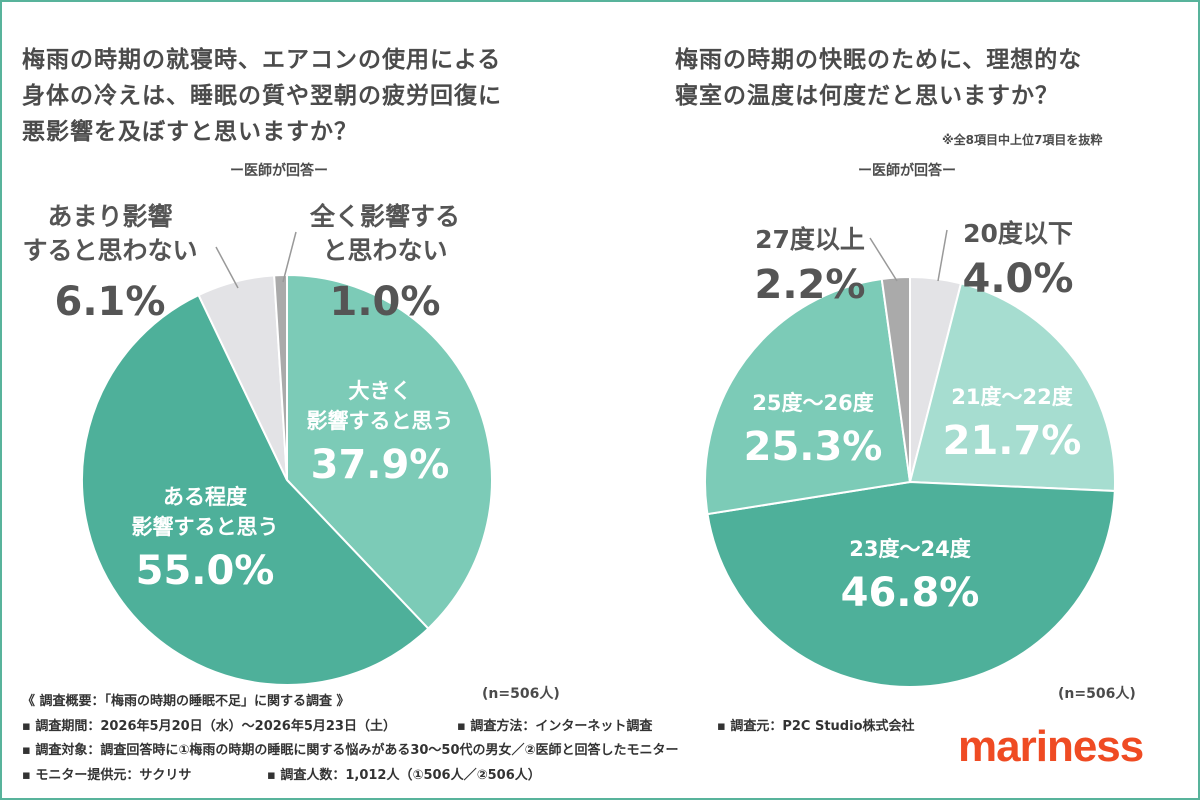  I want to click on survey-source: ▪ 調査元：P2C Studio株式会社, so click(816, 726).